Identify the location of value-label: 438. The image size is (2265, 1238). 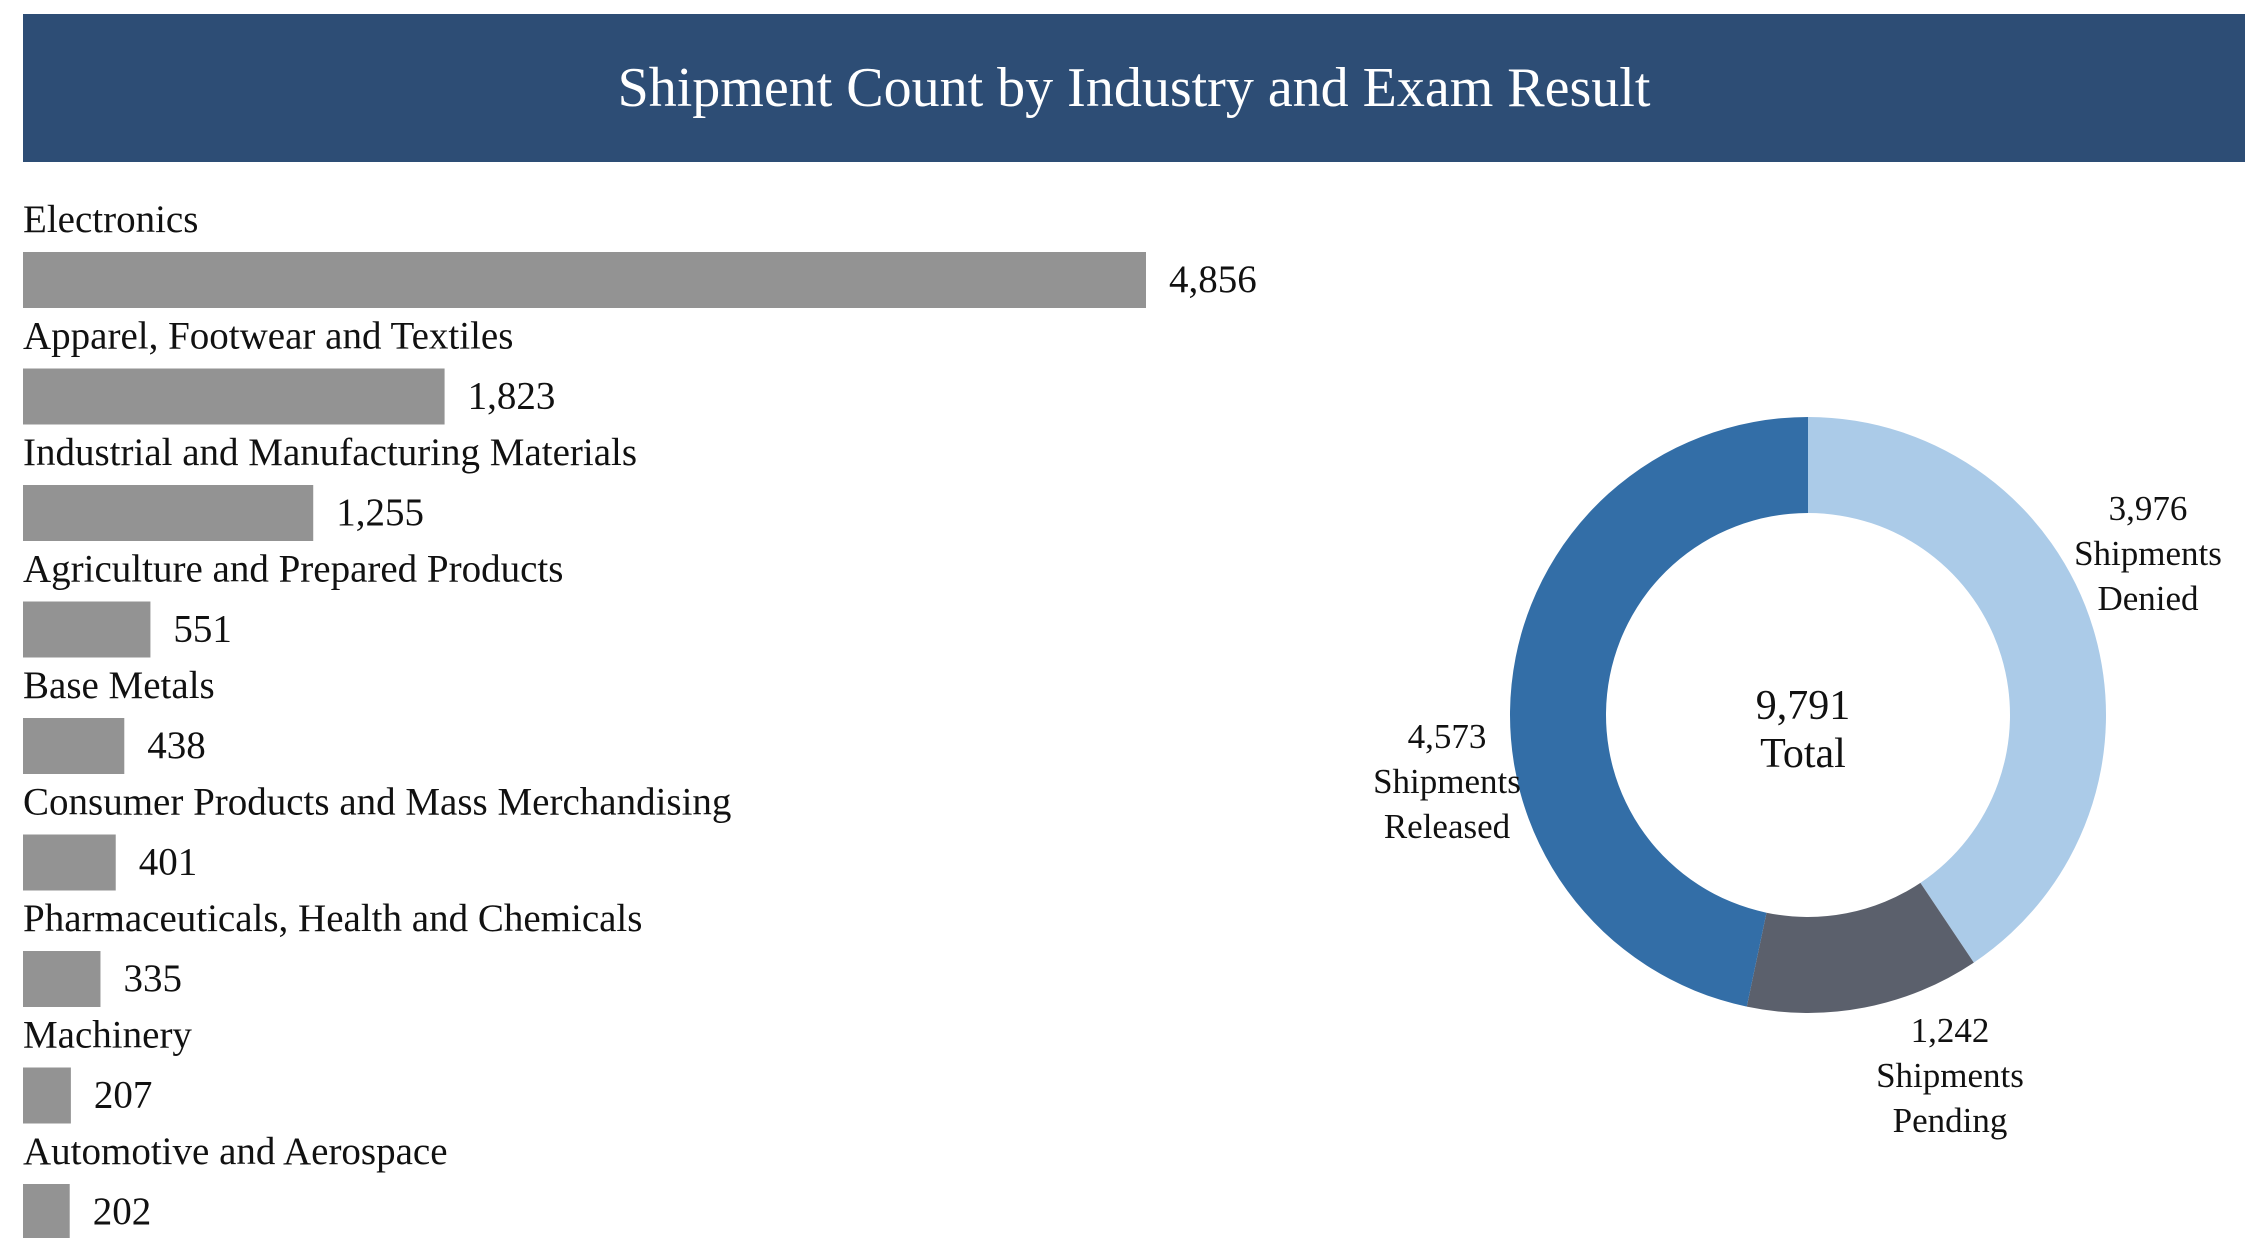
(176, 745).